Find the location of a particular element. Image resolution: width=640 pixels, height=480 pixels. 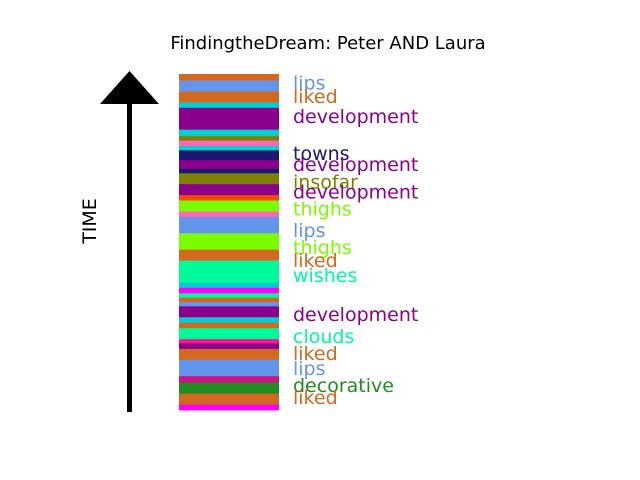

word-label-6: development is located at coordinates (355, 193).